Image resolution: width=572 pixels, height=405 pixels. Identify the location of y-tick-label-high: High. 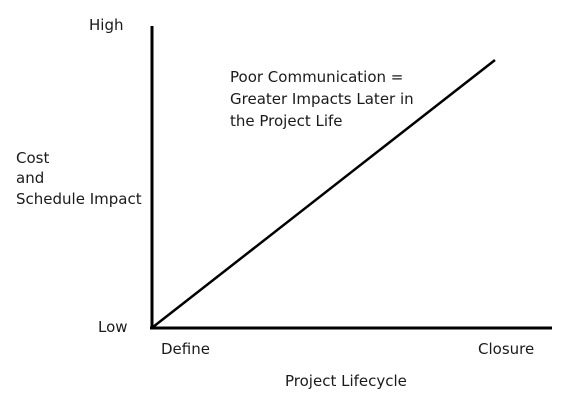
(106, 25).